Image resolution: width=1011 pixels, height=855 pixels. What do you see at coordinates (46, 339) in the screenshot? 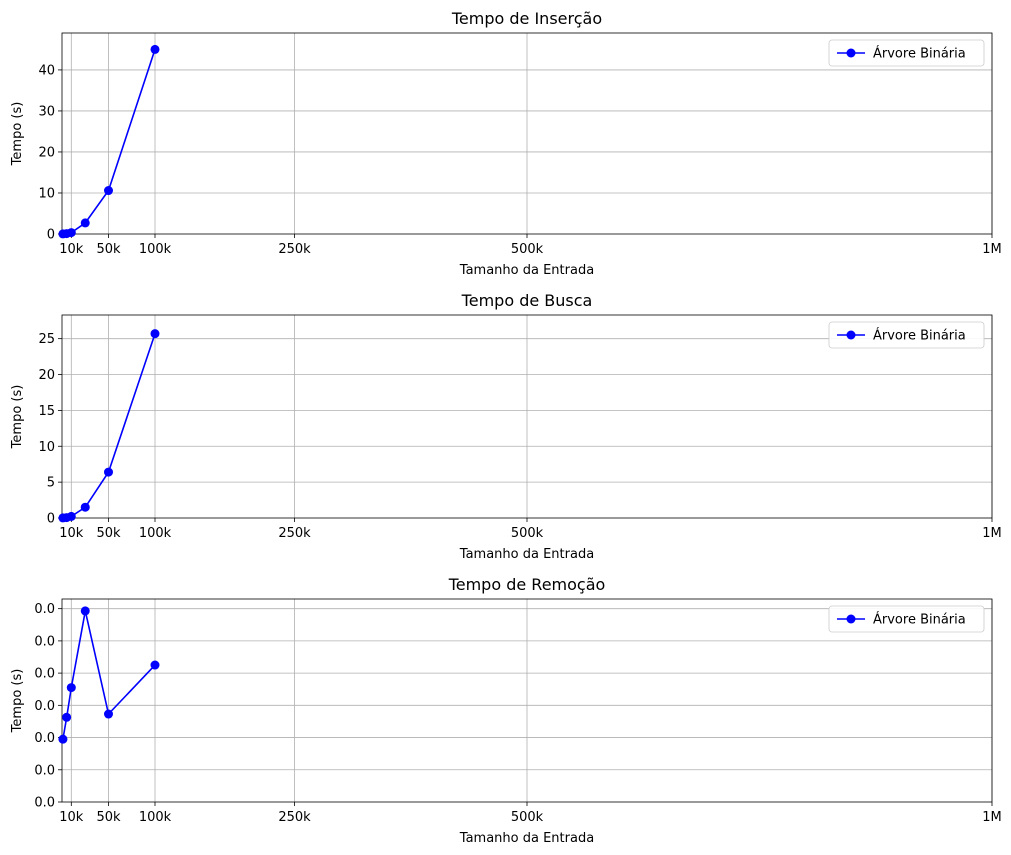
I see `y-tick-label: 25` at bounding box center [46, 339].